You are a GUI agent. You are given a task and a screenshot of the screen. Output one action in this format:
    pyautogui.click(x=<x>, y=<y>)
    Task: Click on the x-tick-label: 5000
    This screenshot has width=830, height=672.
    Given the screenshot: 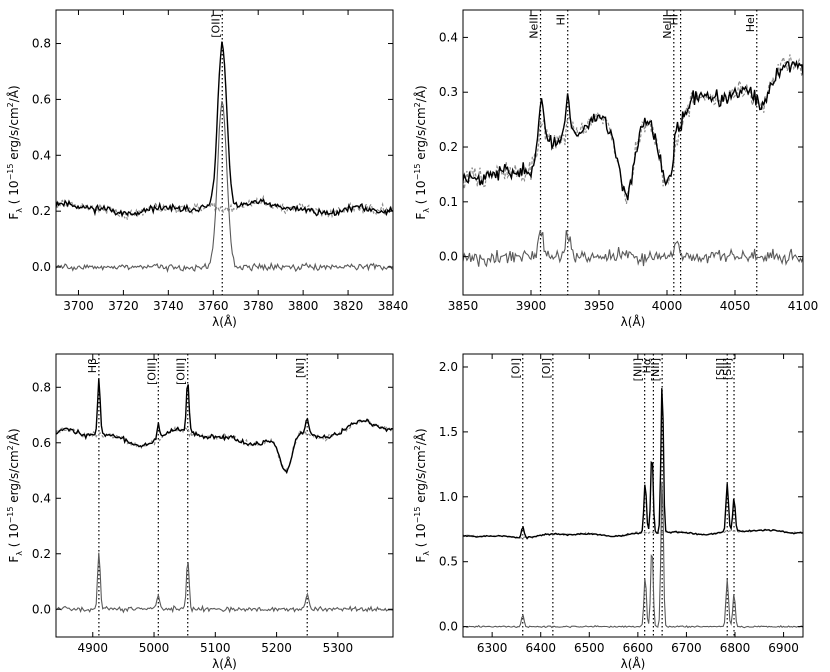 What is the action you would take?
    pyautogui.click(x=154, y=648)
    